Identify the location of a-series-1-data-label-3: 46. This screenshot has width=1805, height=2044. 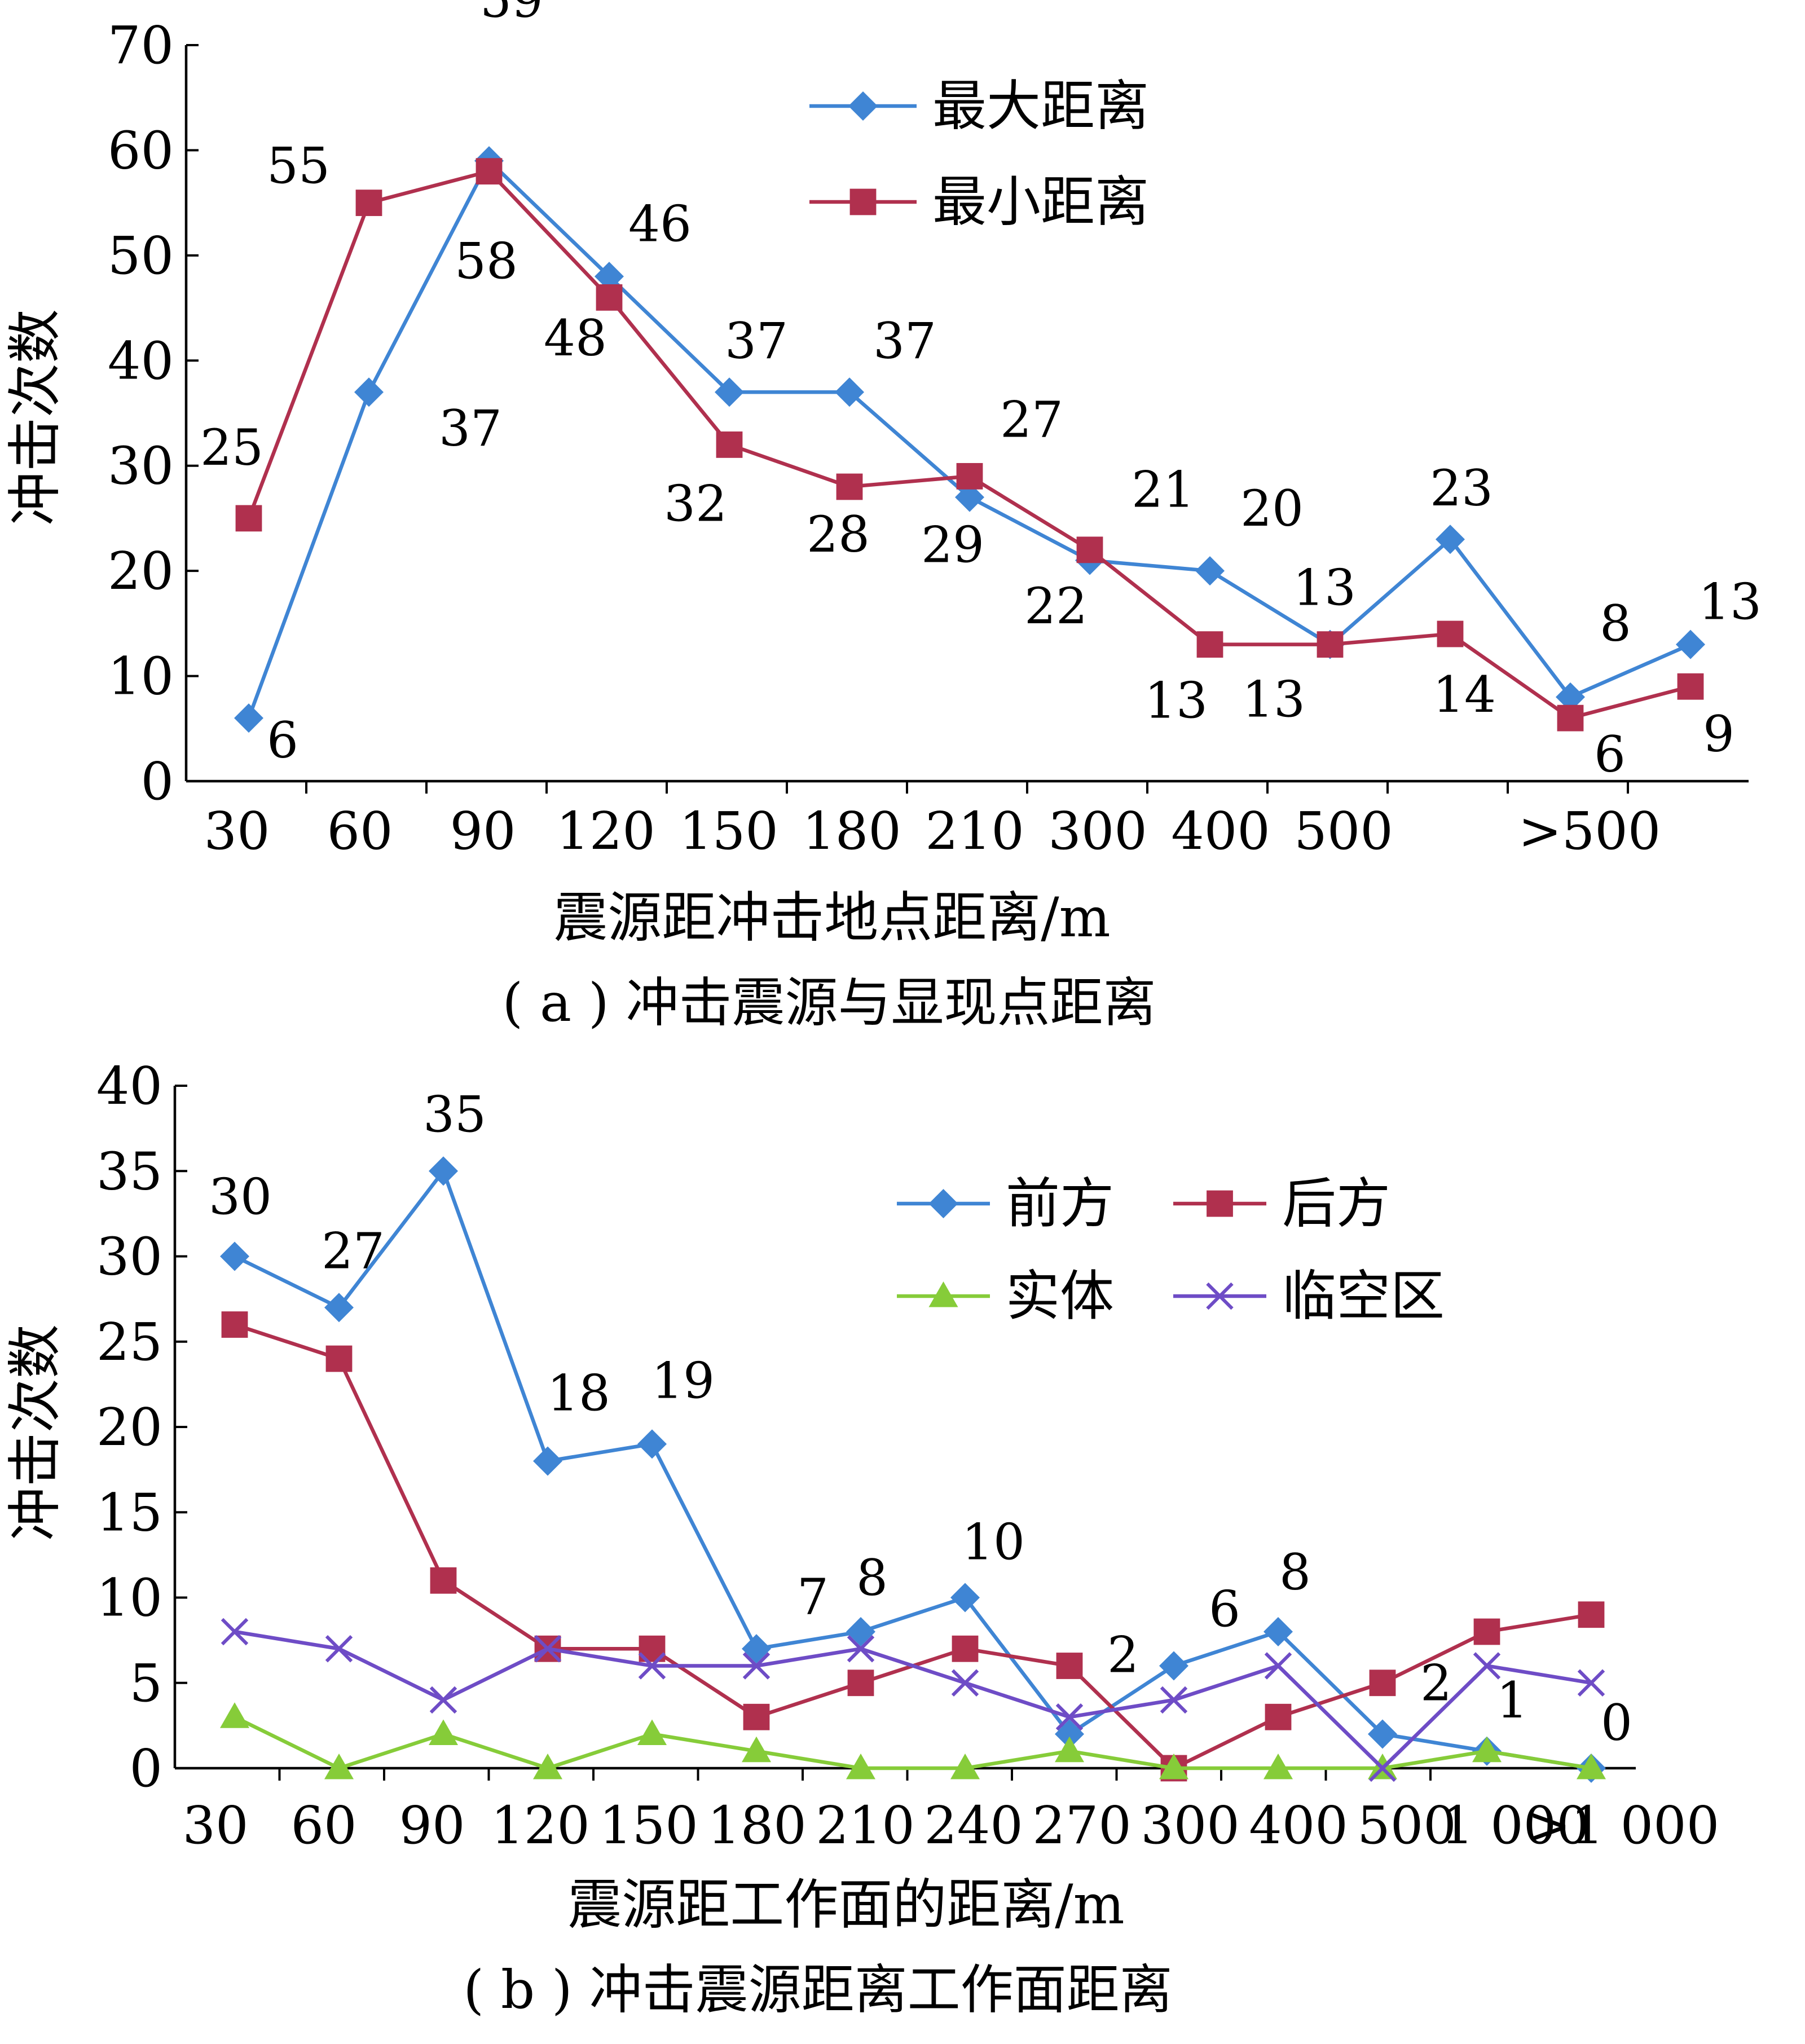
(660, 224).